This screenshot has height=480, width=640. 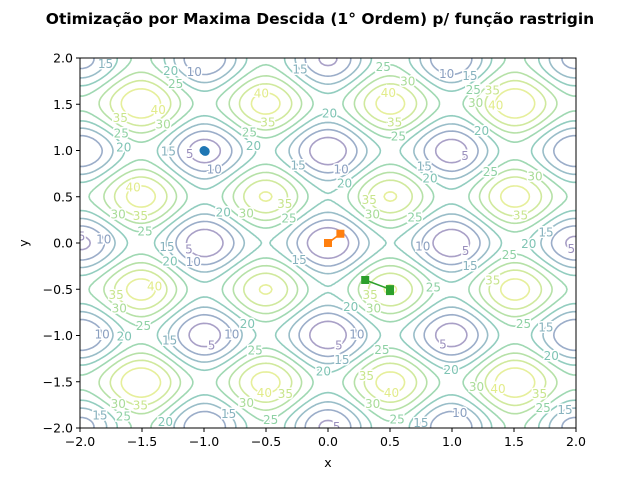 What do you see at coordinates (142, 441) in the screenshot?
I see `x-tick-label: −1.5` at bounding box center [142, 441].